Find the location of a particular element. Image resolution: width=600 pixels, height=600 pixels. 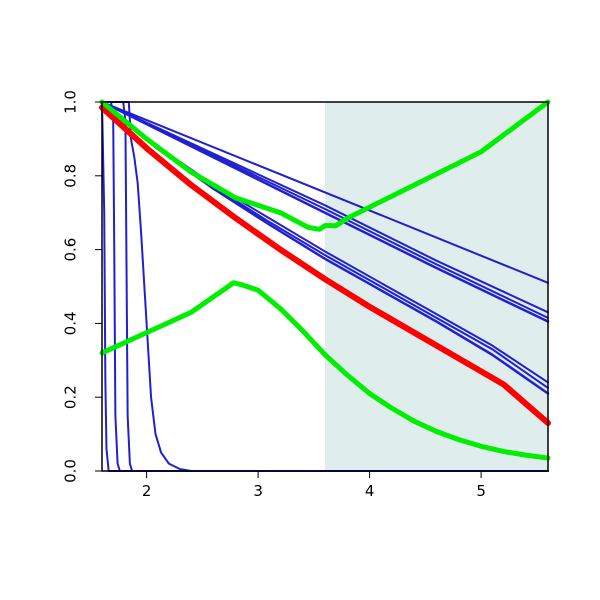

y-tick-label: 0.4 is located at coordinates (70, 323).